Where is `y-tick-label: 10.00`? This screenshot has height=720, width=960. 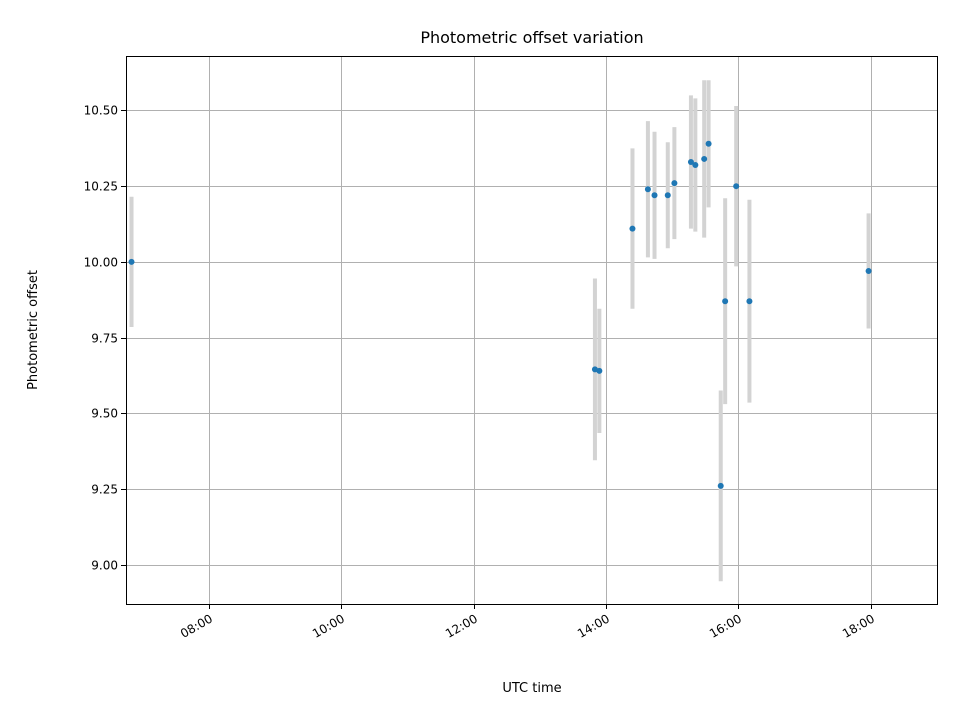 y-tick-label: 10.00 is located at coordinates (101, 263).